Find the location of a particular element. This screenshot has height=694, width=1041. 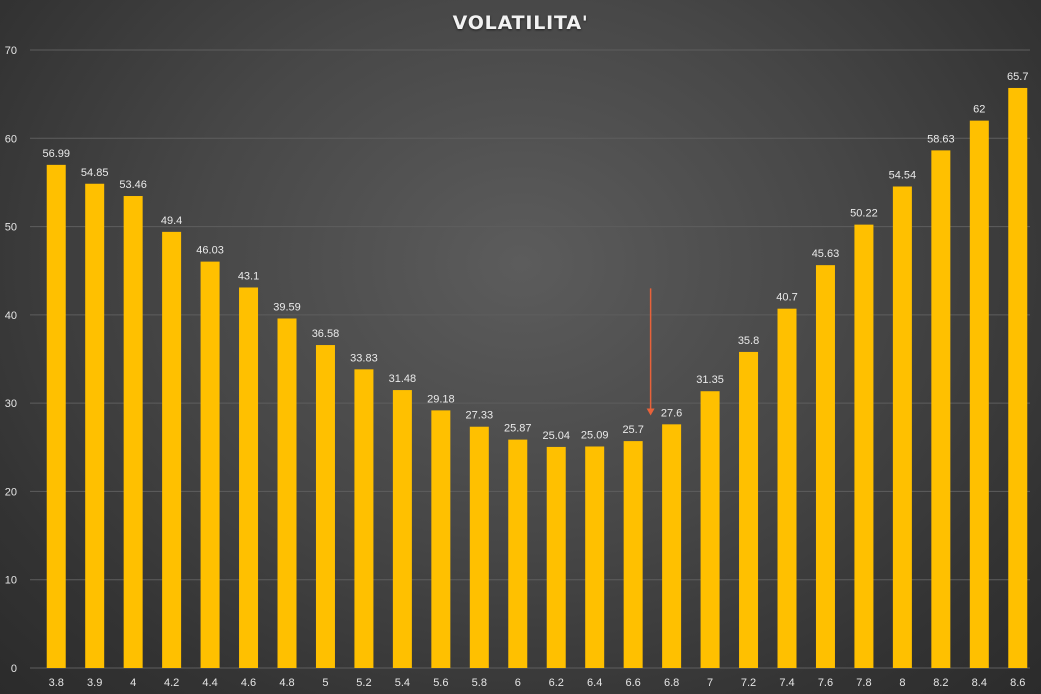

x-tick-label: 6.2 is located at coordinates (556, 683).